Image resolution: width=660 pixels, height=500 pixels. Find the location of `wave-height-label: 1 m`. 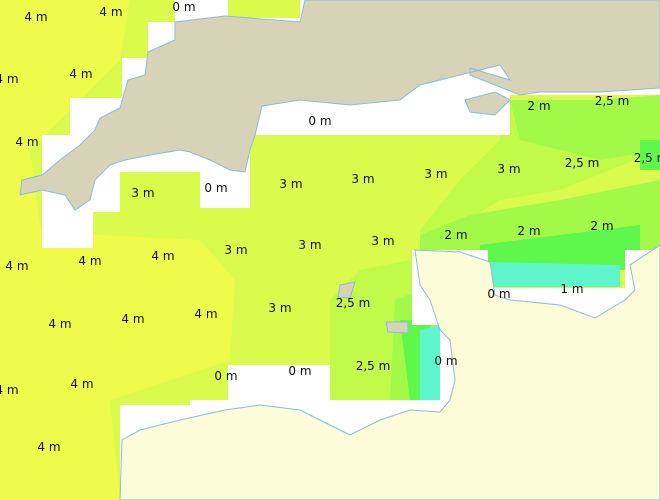

wave-height-label: 1 m is located at coordinates (572, 289).